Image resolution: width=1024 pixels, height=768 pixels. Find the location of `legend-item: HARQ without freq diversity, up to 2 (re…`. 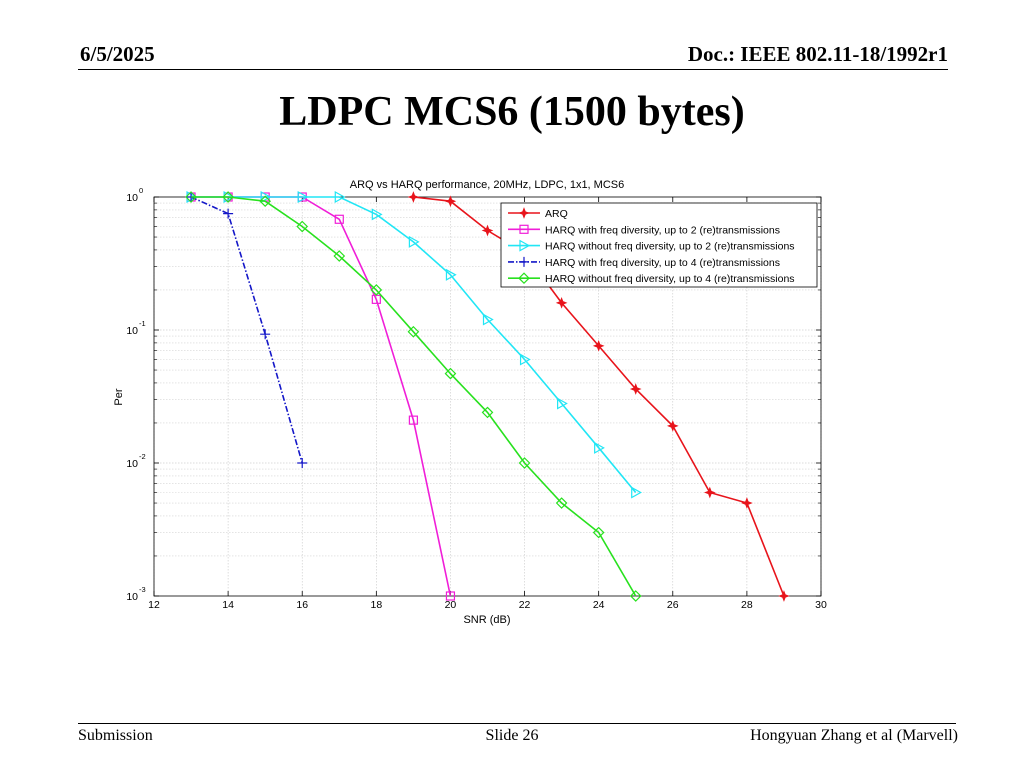

legend-item: HARQ without freq diversity, up to 2 (re… is located at coordinates (651, 246).